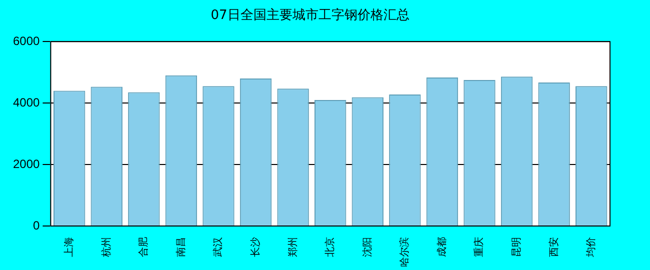 The width and height of the screenshot is (650, 270). Describe the element at coordinates (310, 15) in the screenshot. I see `chart-title: 07日全国主要城市工字钢价格汇总` at that location.